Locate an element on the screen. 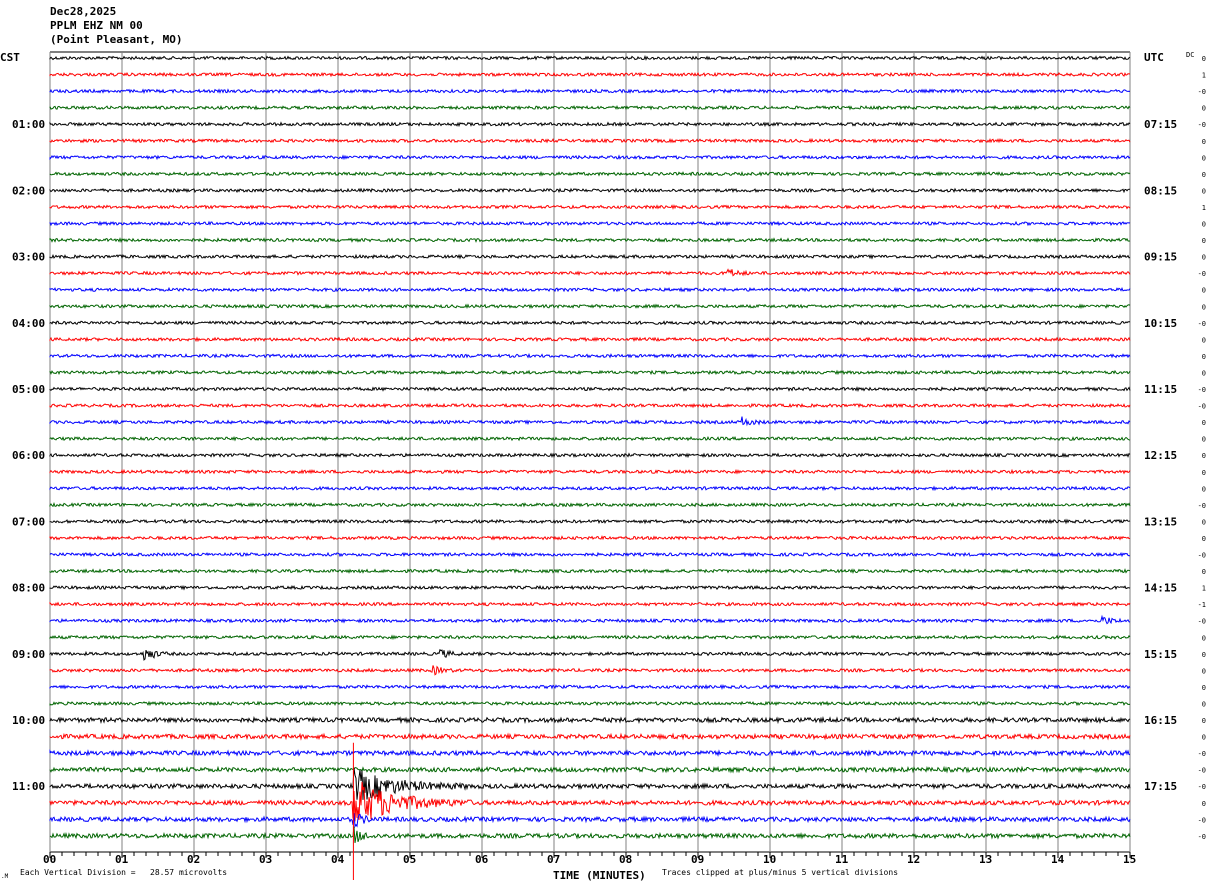 The image size is (1210, 886). x-tick-label: 01 is located at coordinates (122, 859).